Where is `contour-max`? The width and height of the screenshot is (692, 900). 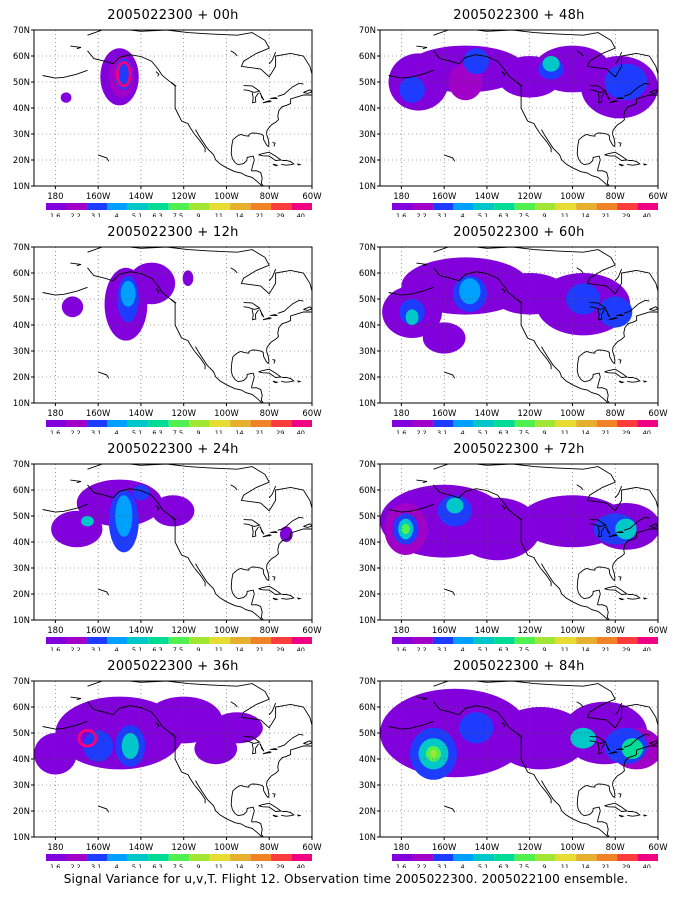
contour-max is located at coordinates (87, 738).